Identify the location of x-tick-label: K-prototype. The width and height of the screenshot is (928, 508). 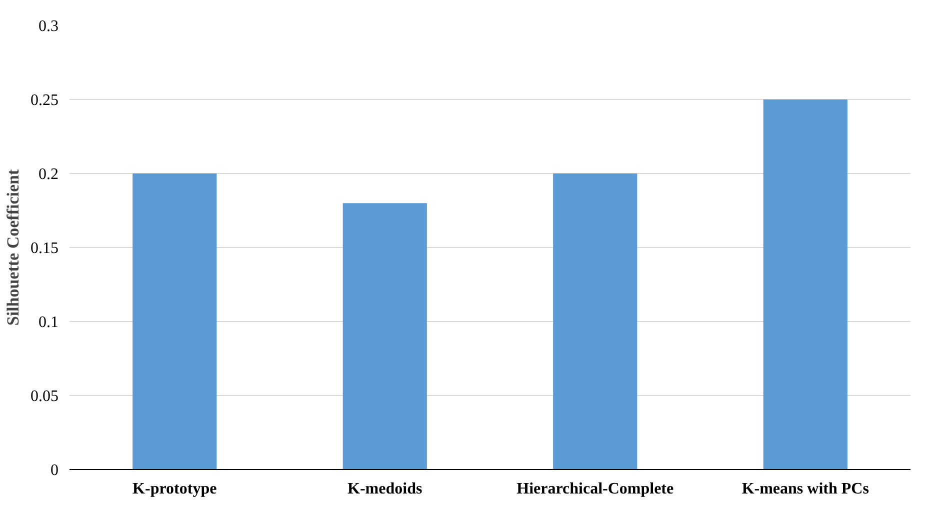
(174, 489).